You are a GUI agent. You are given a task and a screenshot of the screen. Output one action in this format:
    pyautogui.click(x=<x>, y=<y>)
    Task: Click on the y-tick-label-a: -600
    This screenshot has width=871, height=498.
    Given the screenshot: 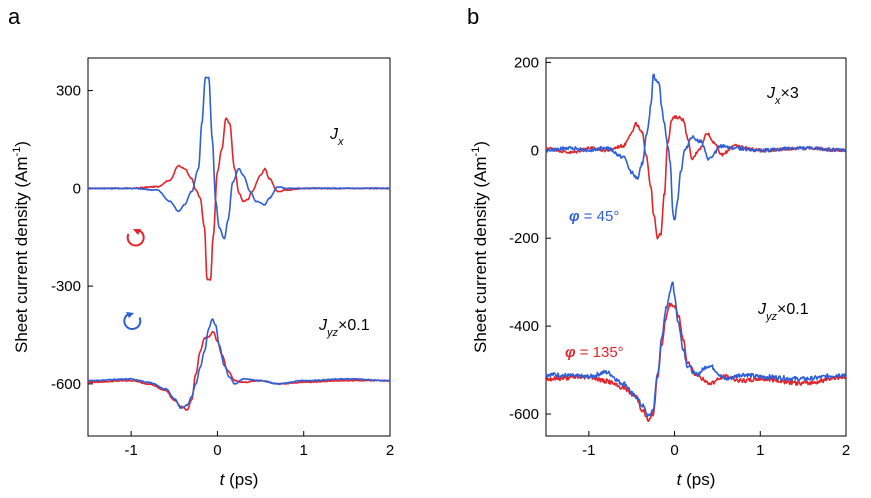 What is the action you would take?
    pyautogui.click(x=66, y=384)
    